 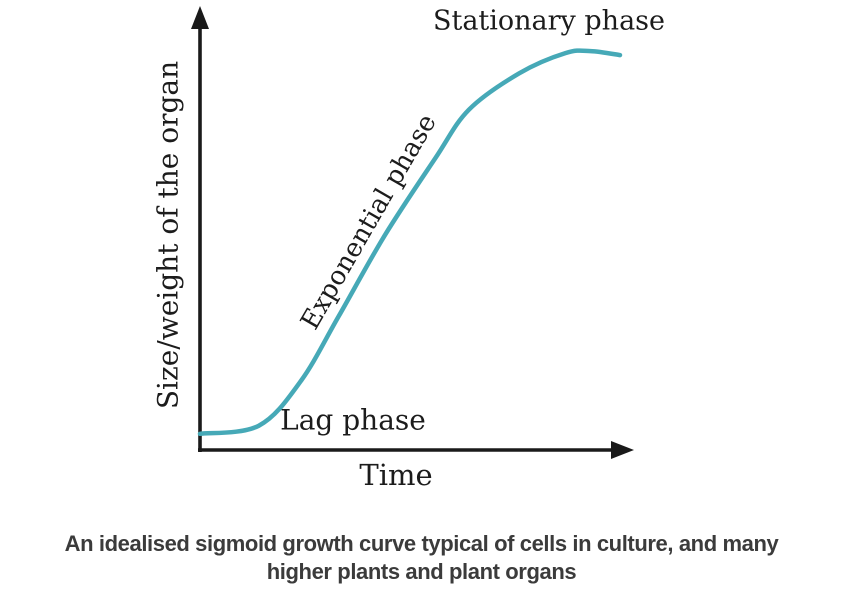 I want to click on x-axis-arrowhead-icon, so click(x=622, y=450).